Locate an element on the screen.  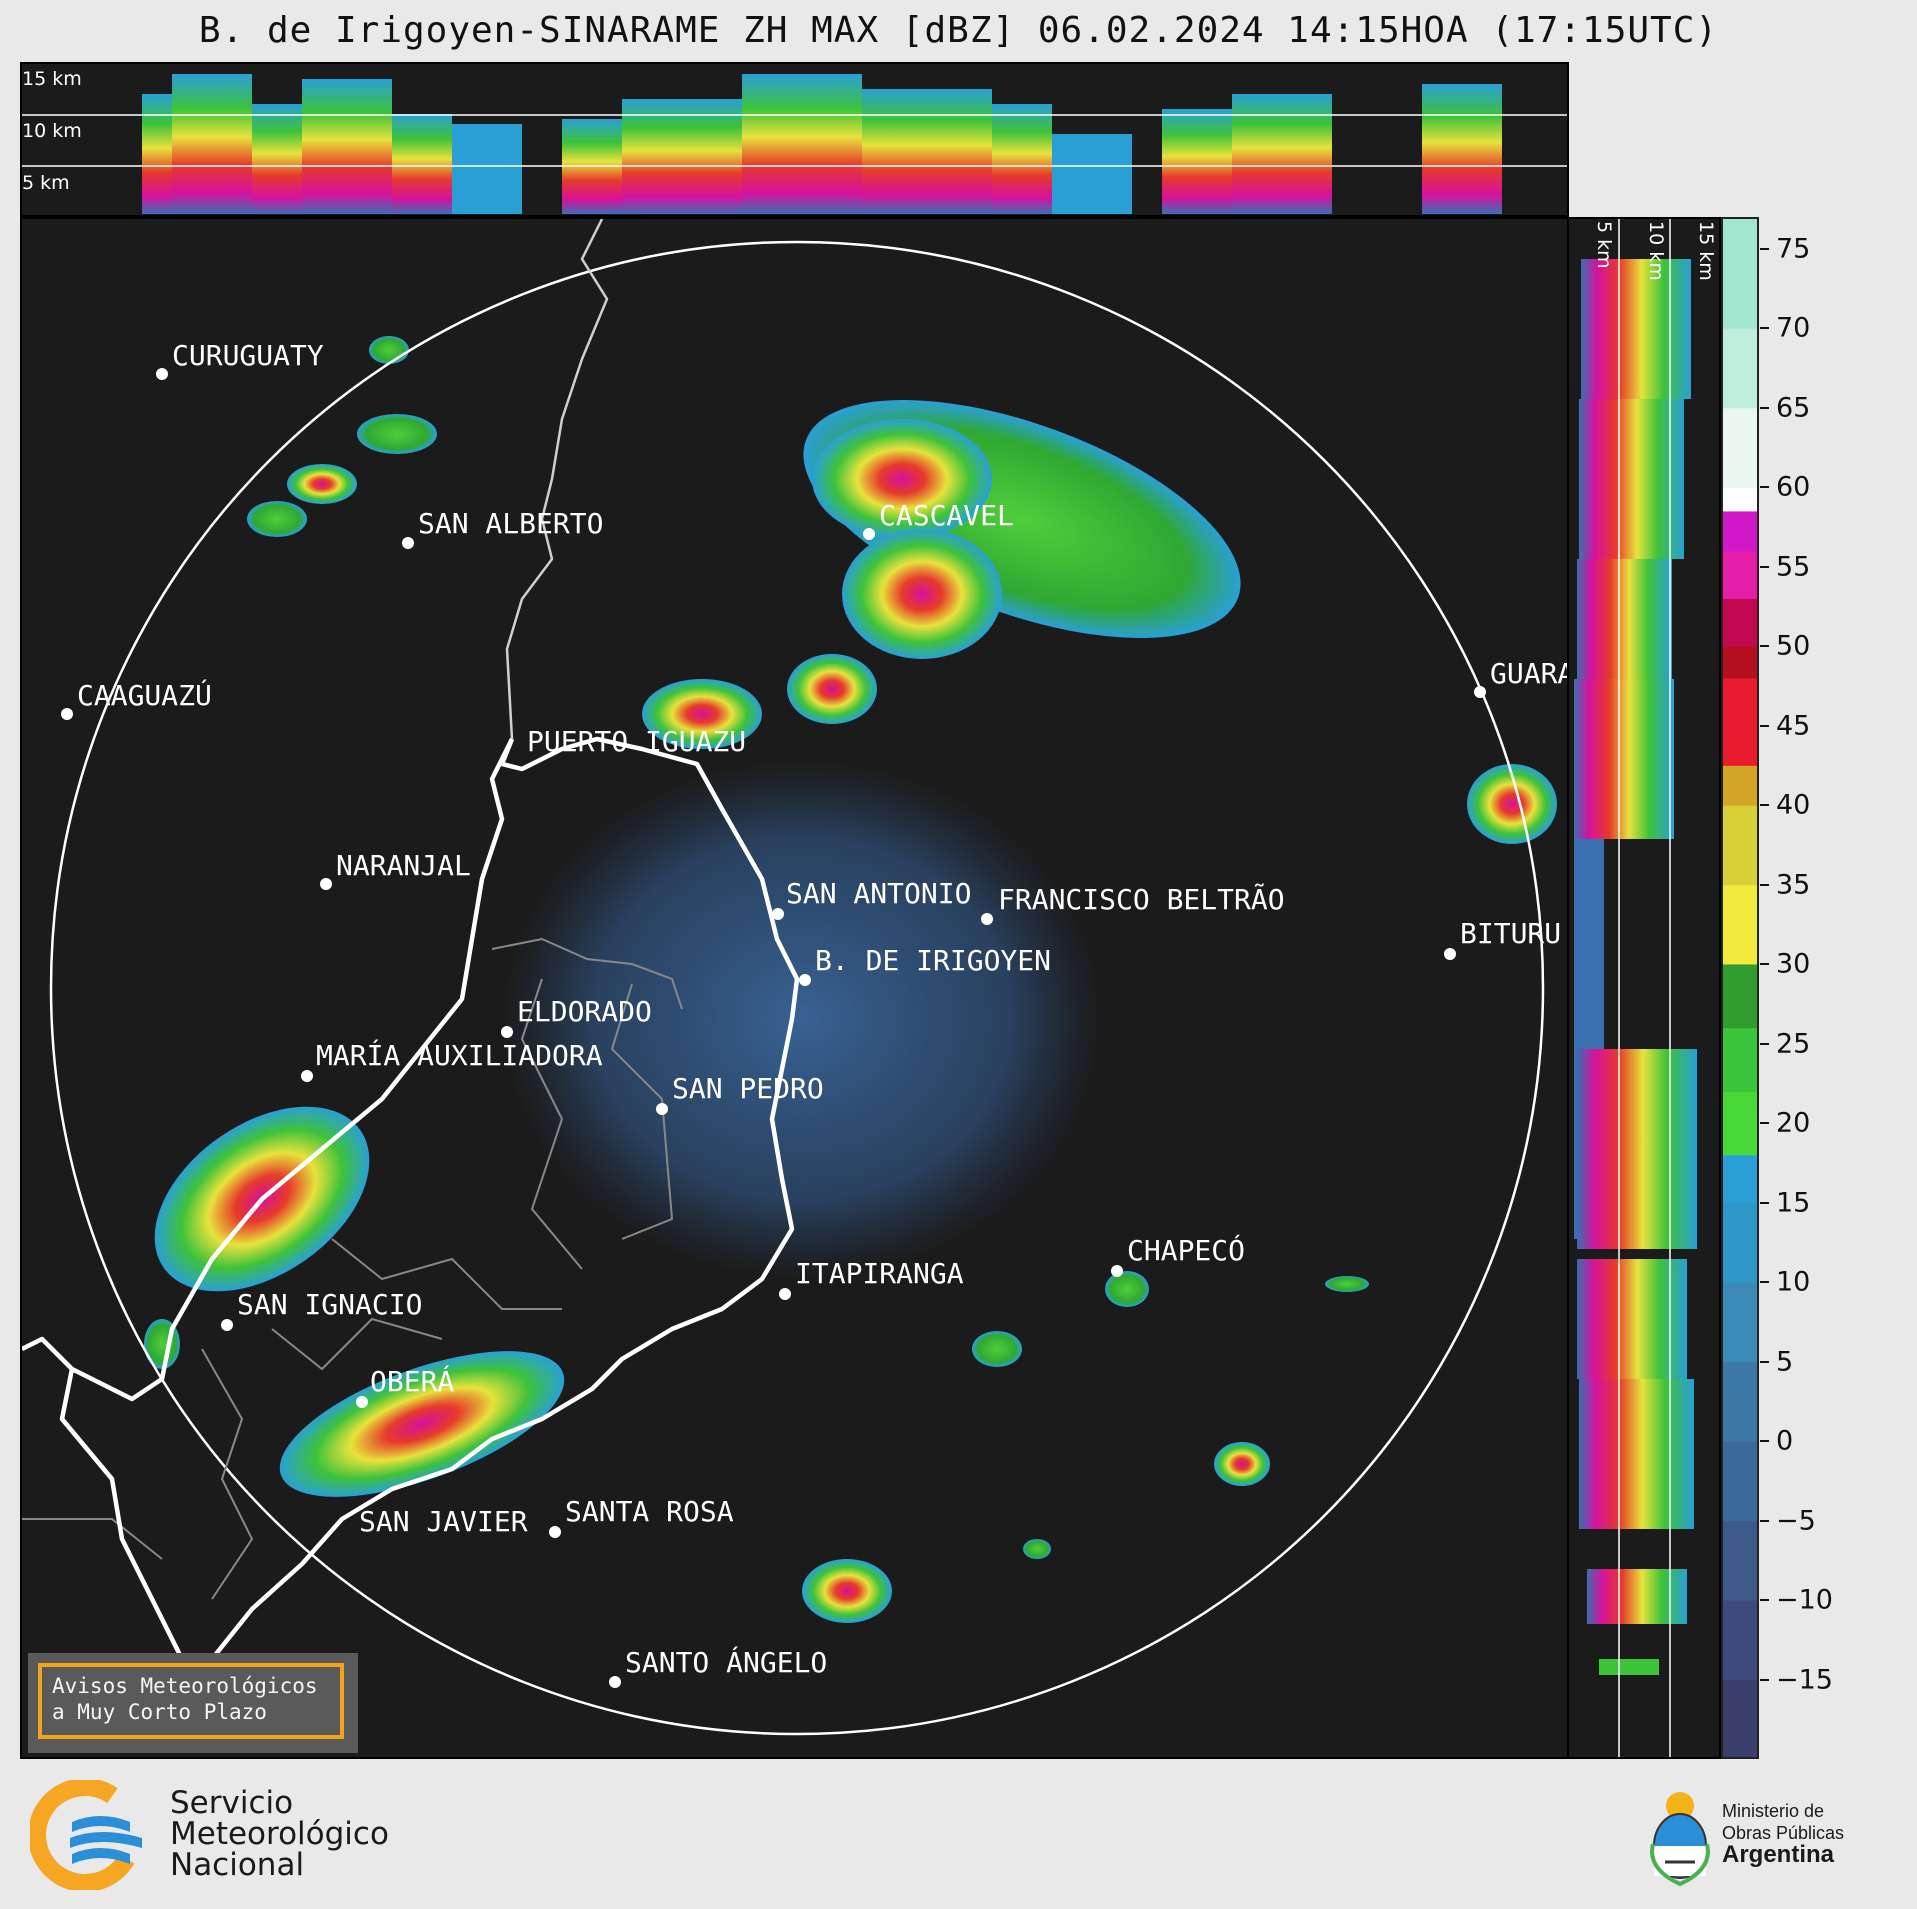
colorbar-tick-label: 70 is located at coordinates (1793, 328).